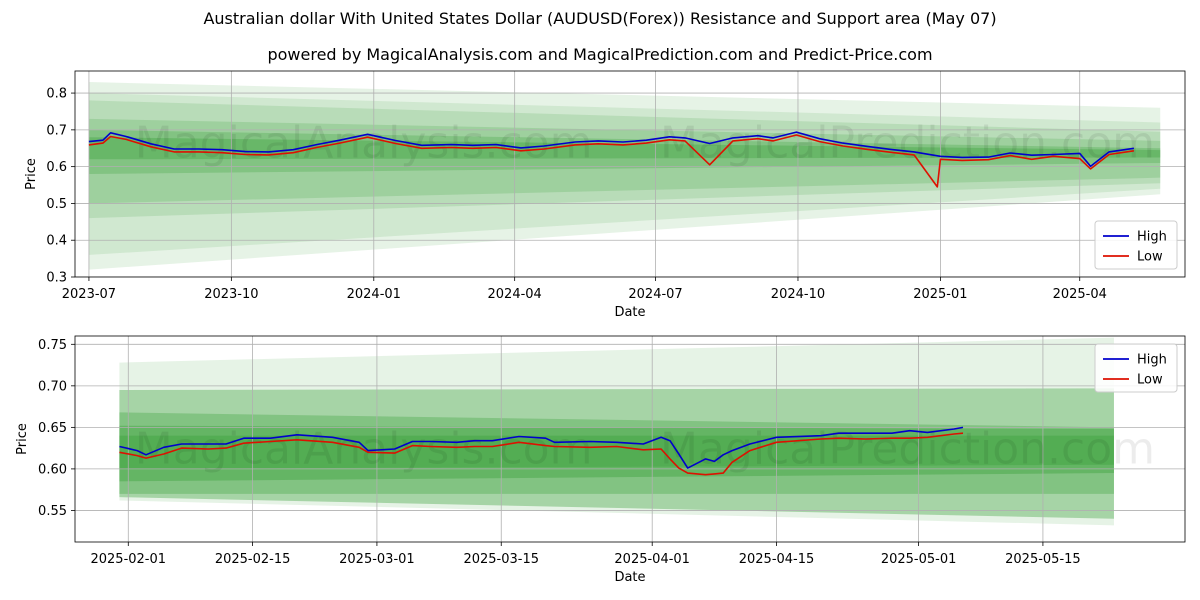 The image size is (1200, 600). Describe the element at coordinates (128, 559) in the screenshot. I see `x-tick-label: 2025-02-01` at that location.